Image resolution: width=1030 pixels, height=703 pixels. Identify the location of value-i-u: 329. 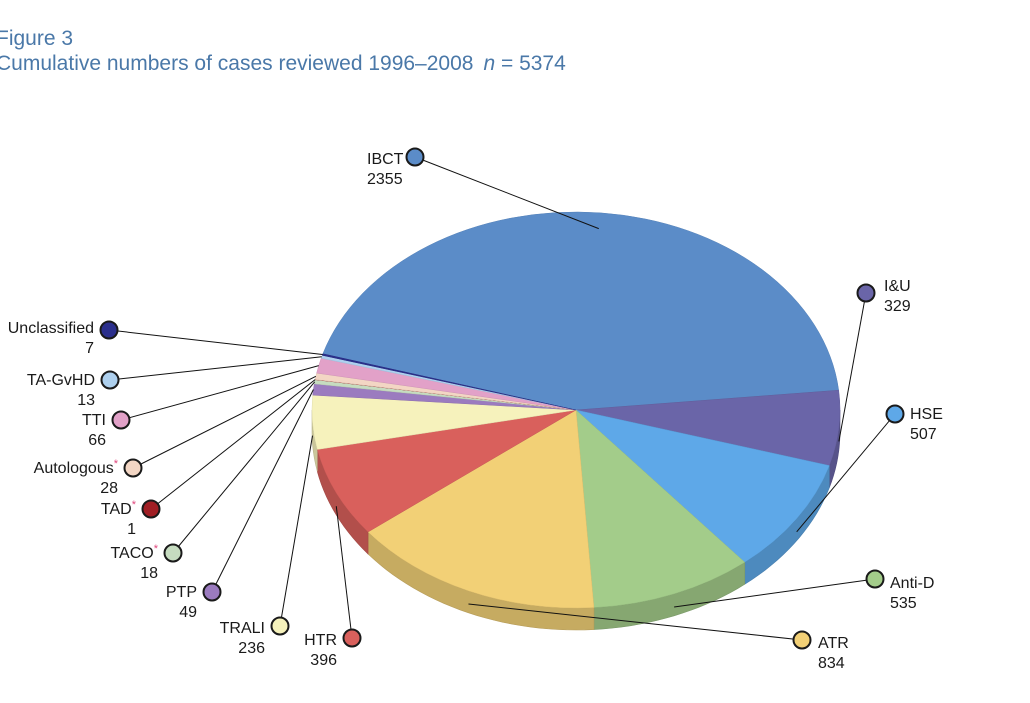
(897, 306).